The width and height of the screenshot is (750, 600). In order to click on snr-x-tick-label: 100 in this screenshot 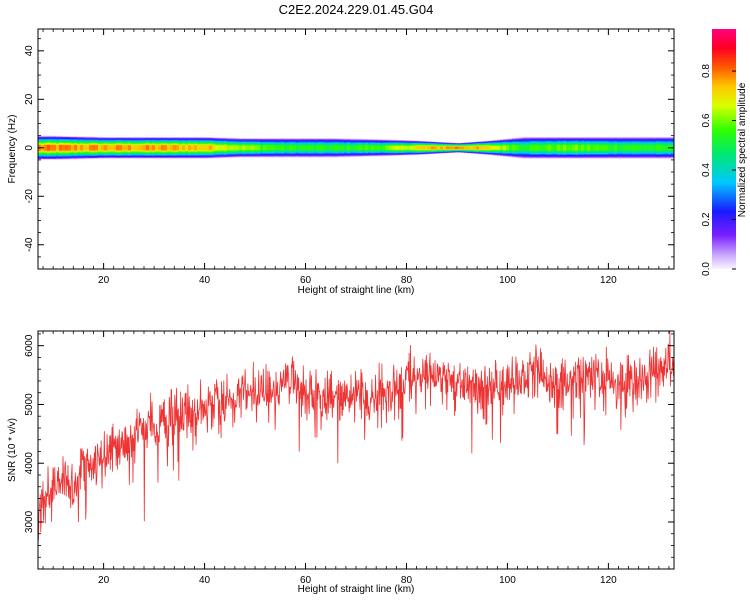, I will do `click(507, 580)`.